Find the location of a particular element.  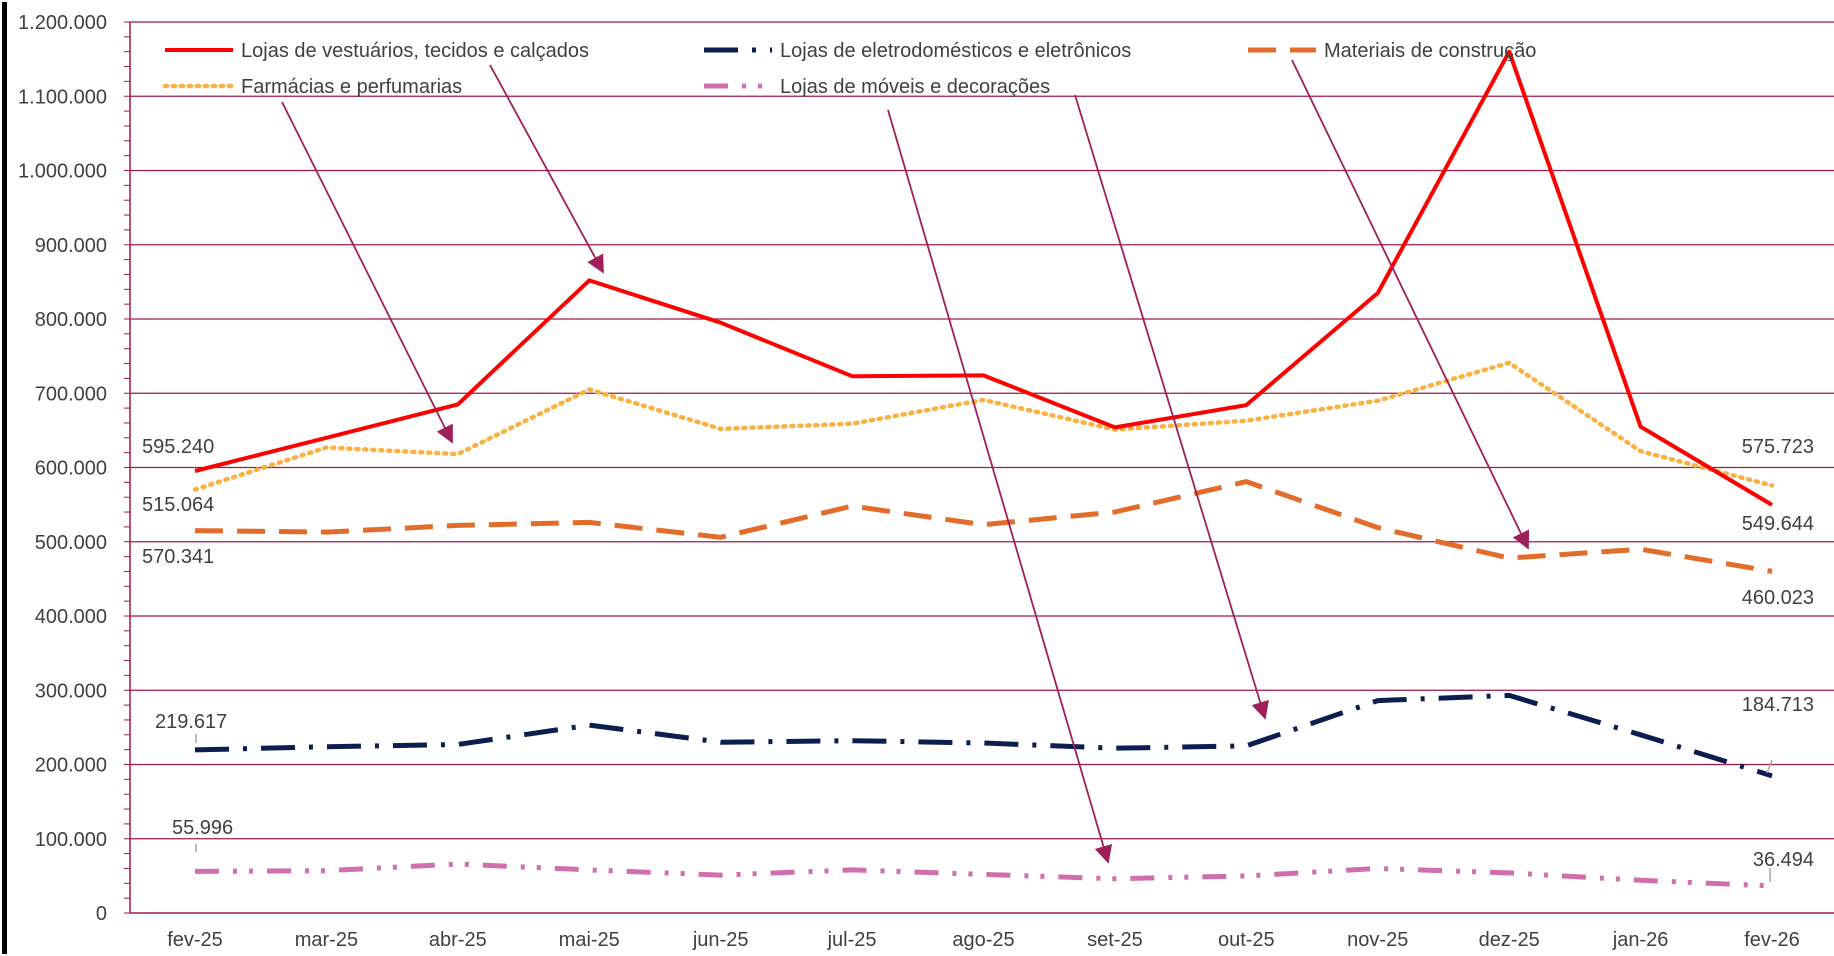

x-tick-label: ago-25 is located at coordinates (983, 940).